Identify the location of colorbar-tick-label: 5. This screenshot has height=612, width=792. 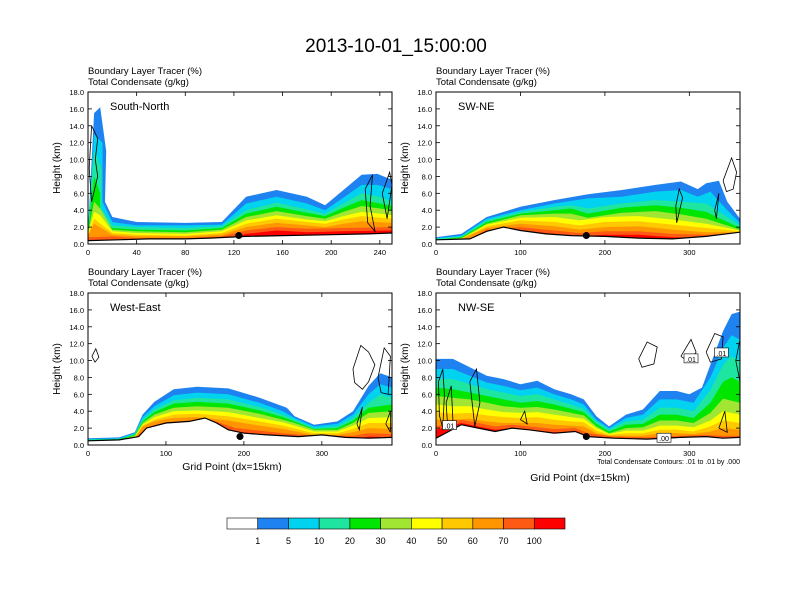
(288, 541).